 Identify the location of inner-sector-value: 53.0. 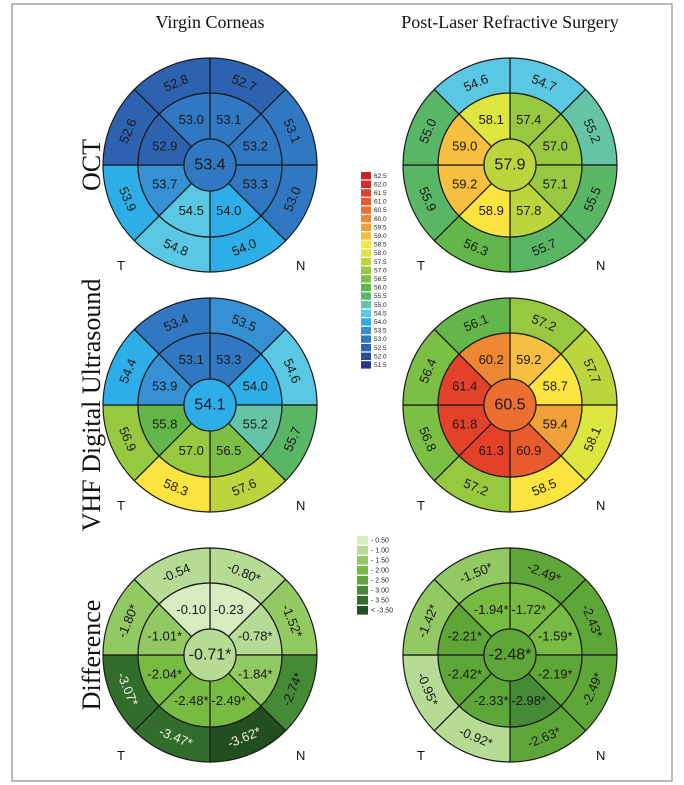
(191, 119).